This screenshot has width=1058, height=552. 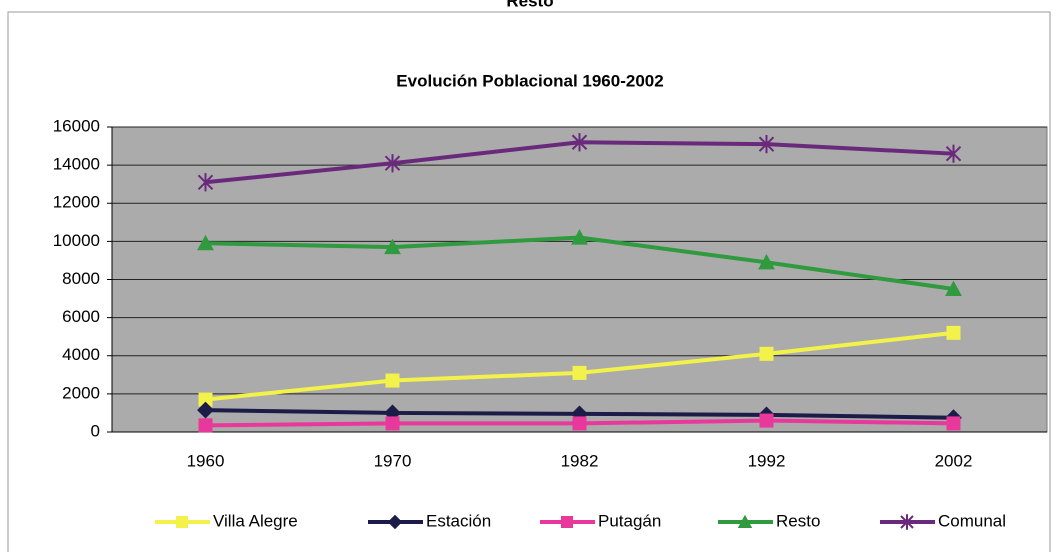 What do you see at coordinates (393, 460) in the screenshot?
I see `x-tick-label: 1970` at bounding box center [393, 460].